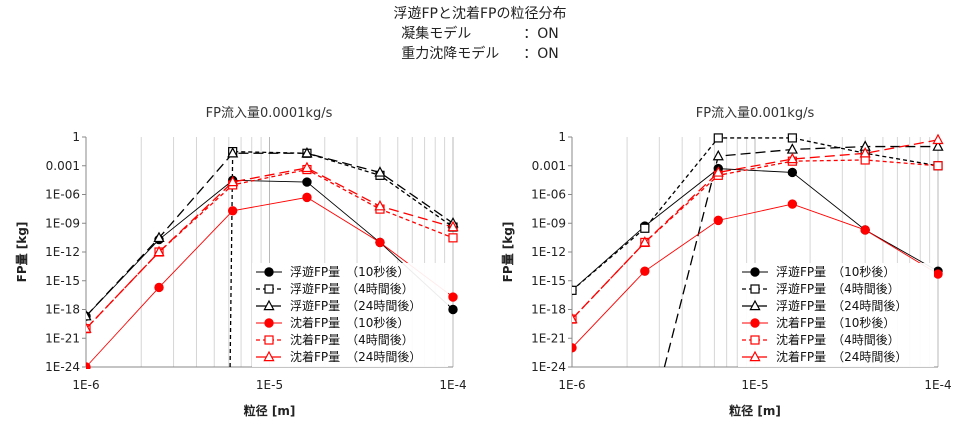 The height and width of the screenshot is (434, 960). I want to click on chart-title: FP流入量0.001kg/s, so click(755, 113).